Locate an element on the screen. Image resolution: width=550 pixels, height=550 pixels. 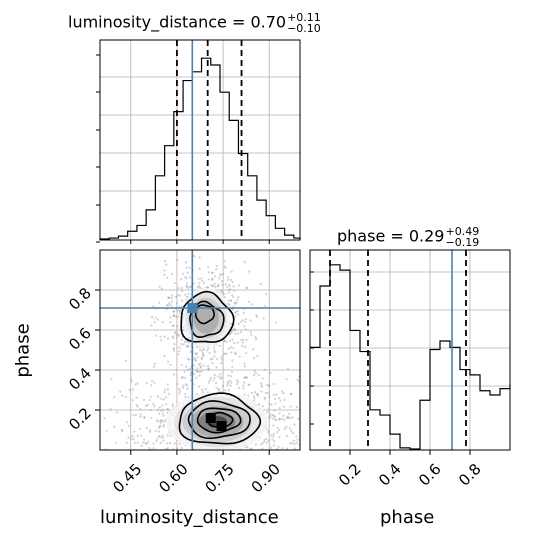
phase-xtick-label-1: 0.4 is located at coordinates (390, 475).